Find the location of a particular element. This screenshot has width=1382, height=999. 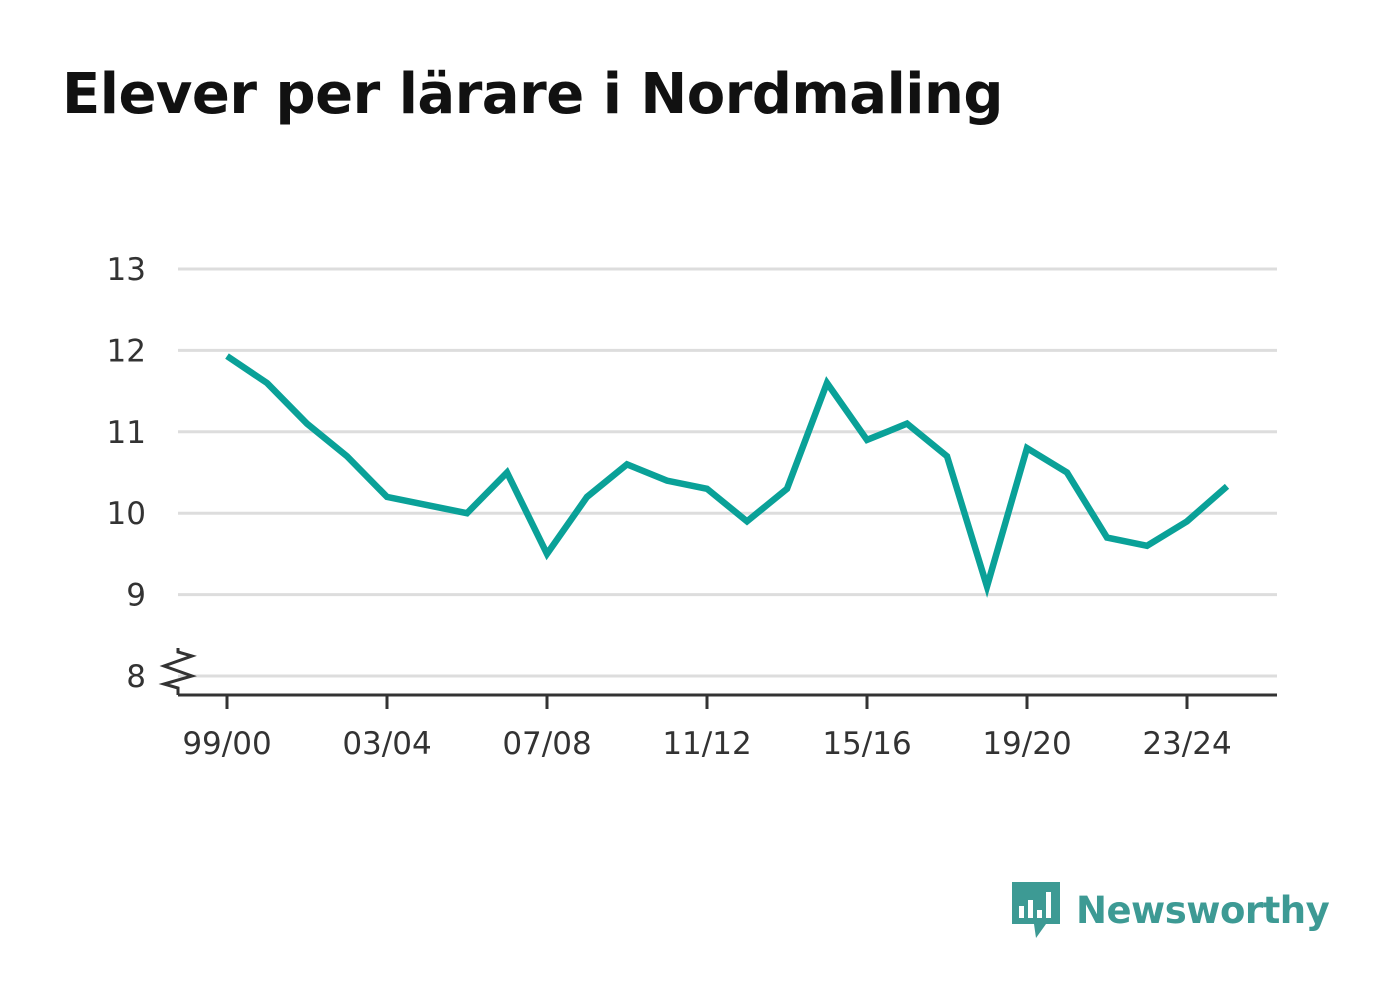

x-tick-label: 03/04 is located at coordinates (386, 744).